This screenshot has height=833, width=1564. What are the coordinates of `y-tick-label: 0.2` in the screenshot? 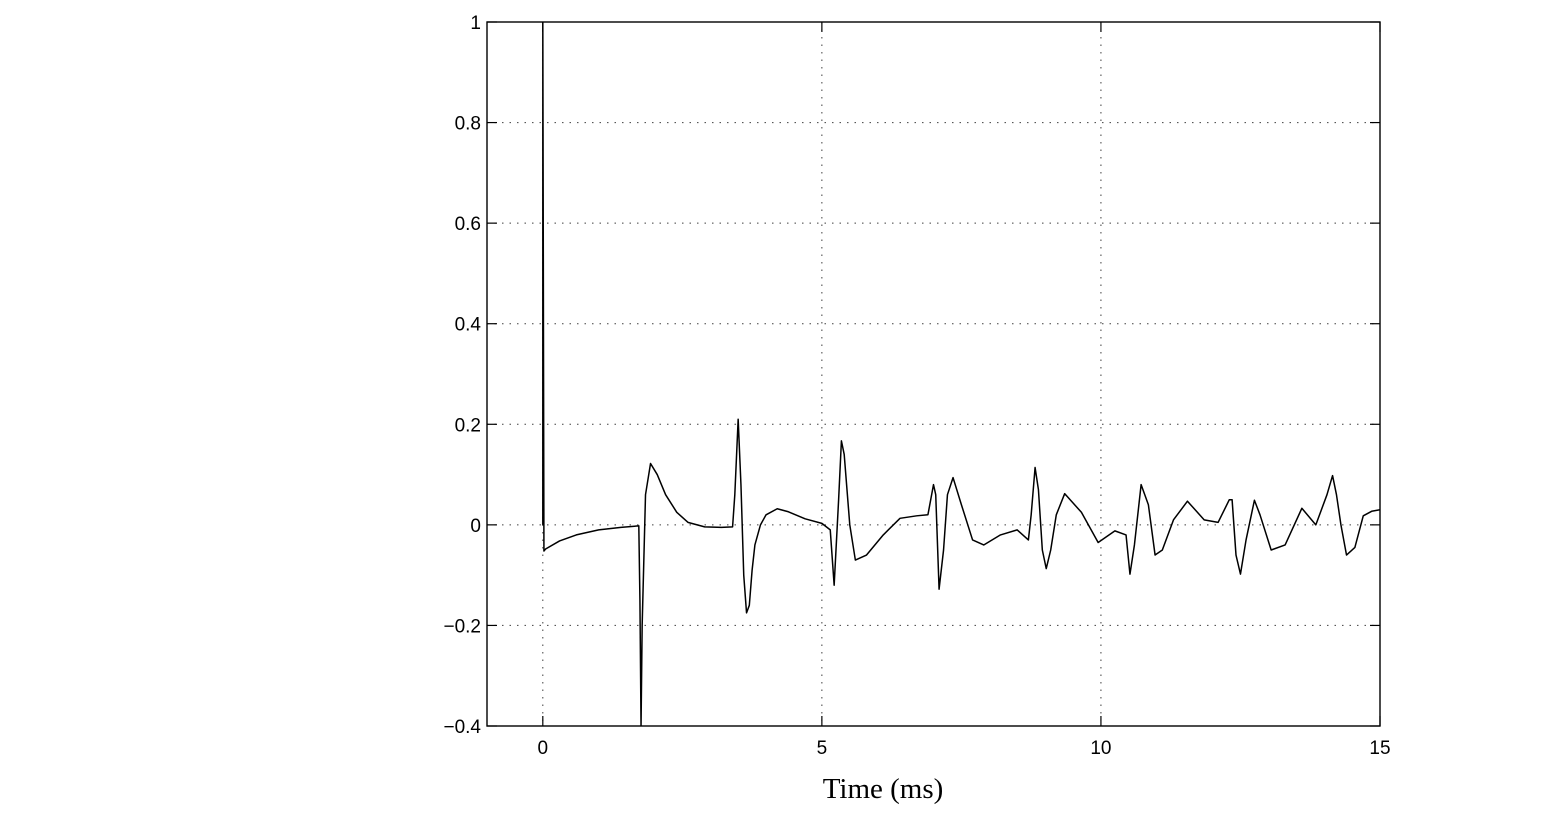 It's located at (468, 425).